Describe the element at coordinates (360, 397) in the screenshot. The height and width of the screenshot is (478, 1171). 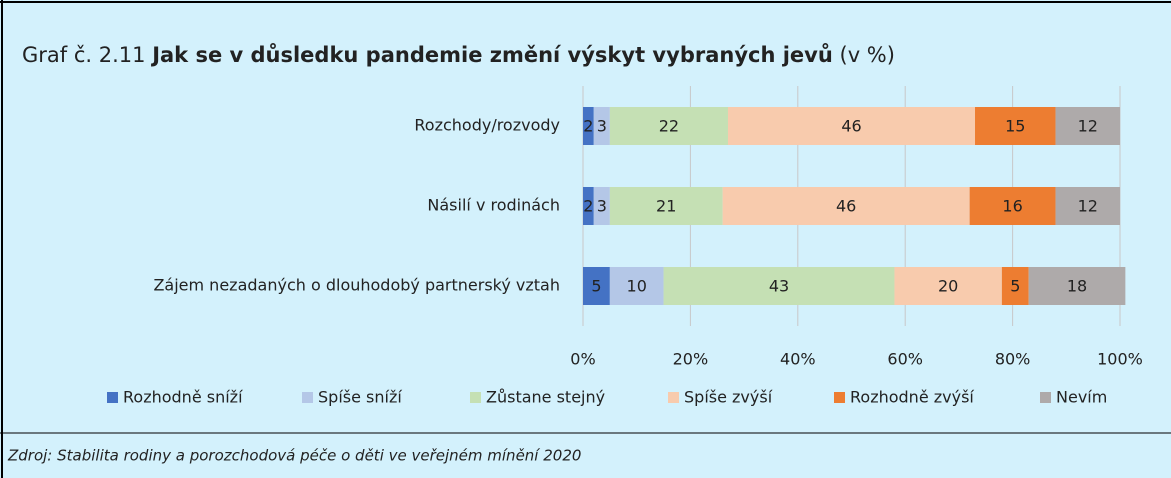
I see `legend-label: Spíše sníží` at that location.